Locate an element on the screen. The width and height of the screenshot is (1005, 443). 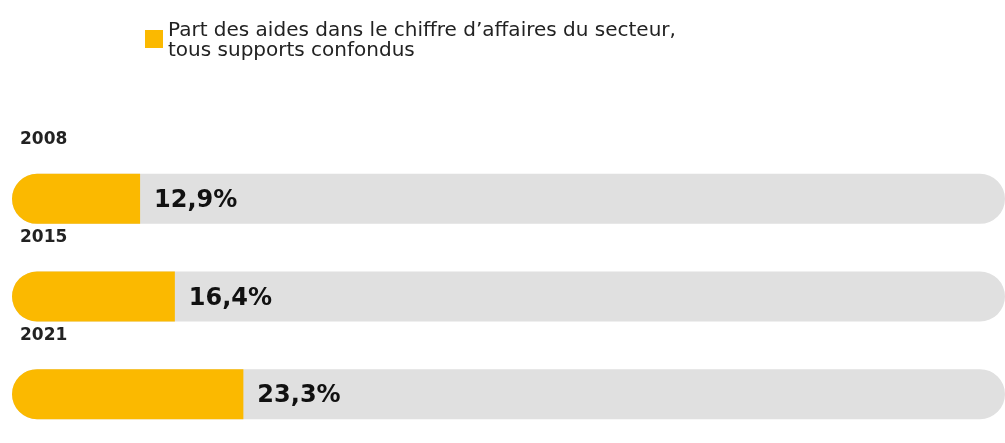
y-tick-label: 2021 is located at coordinates (44, 333).